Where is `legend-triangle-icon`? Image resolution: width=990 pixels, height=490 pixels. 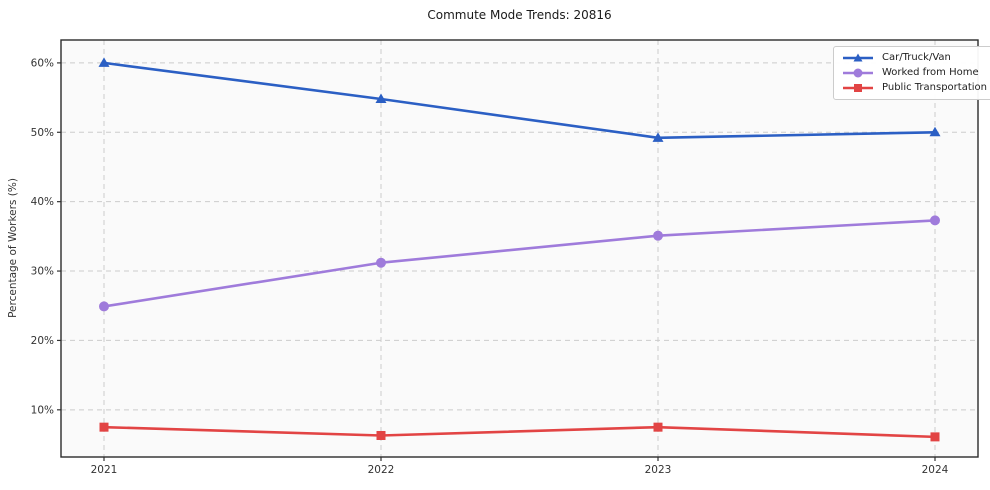 legend-triangle-icon is located at coordinates (858, 57).